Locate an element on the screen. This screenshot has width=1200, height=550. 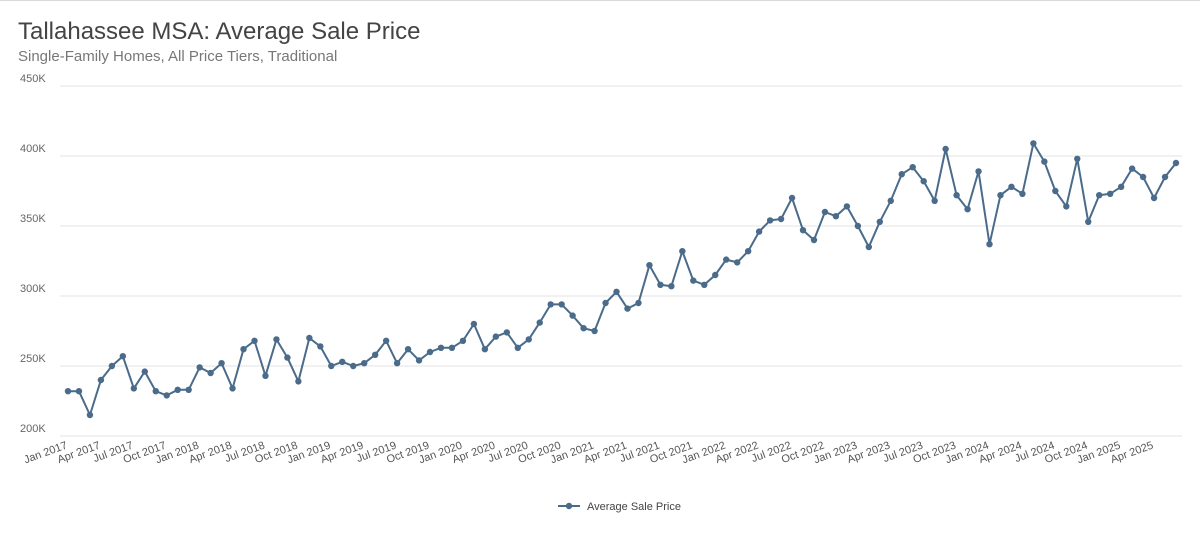
y-tick-label: 450K is located at coordinates (33, 79).